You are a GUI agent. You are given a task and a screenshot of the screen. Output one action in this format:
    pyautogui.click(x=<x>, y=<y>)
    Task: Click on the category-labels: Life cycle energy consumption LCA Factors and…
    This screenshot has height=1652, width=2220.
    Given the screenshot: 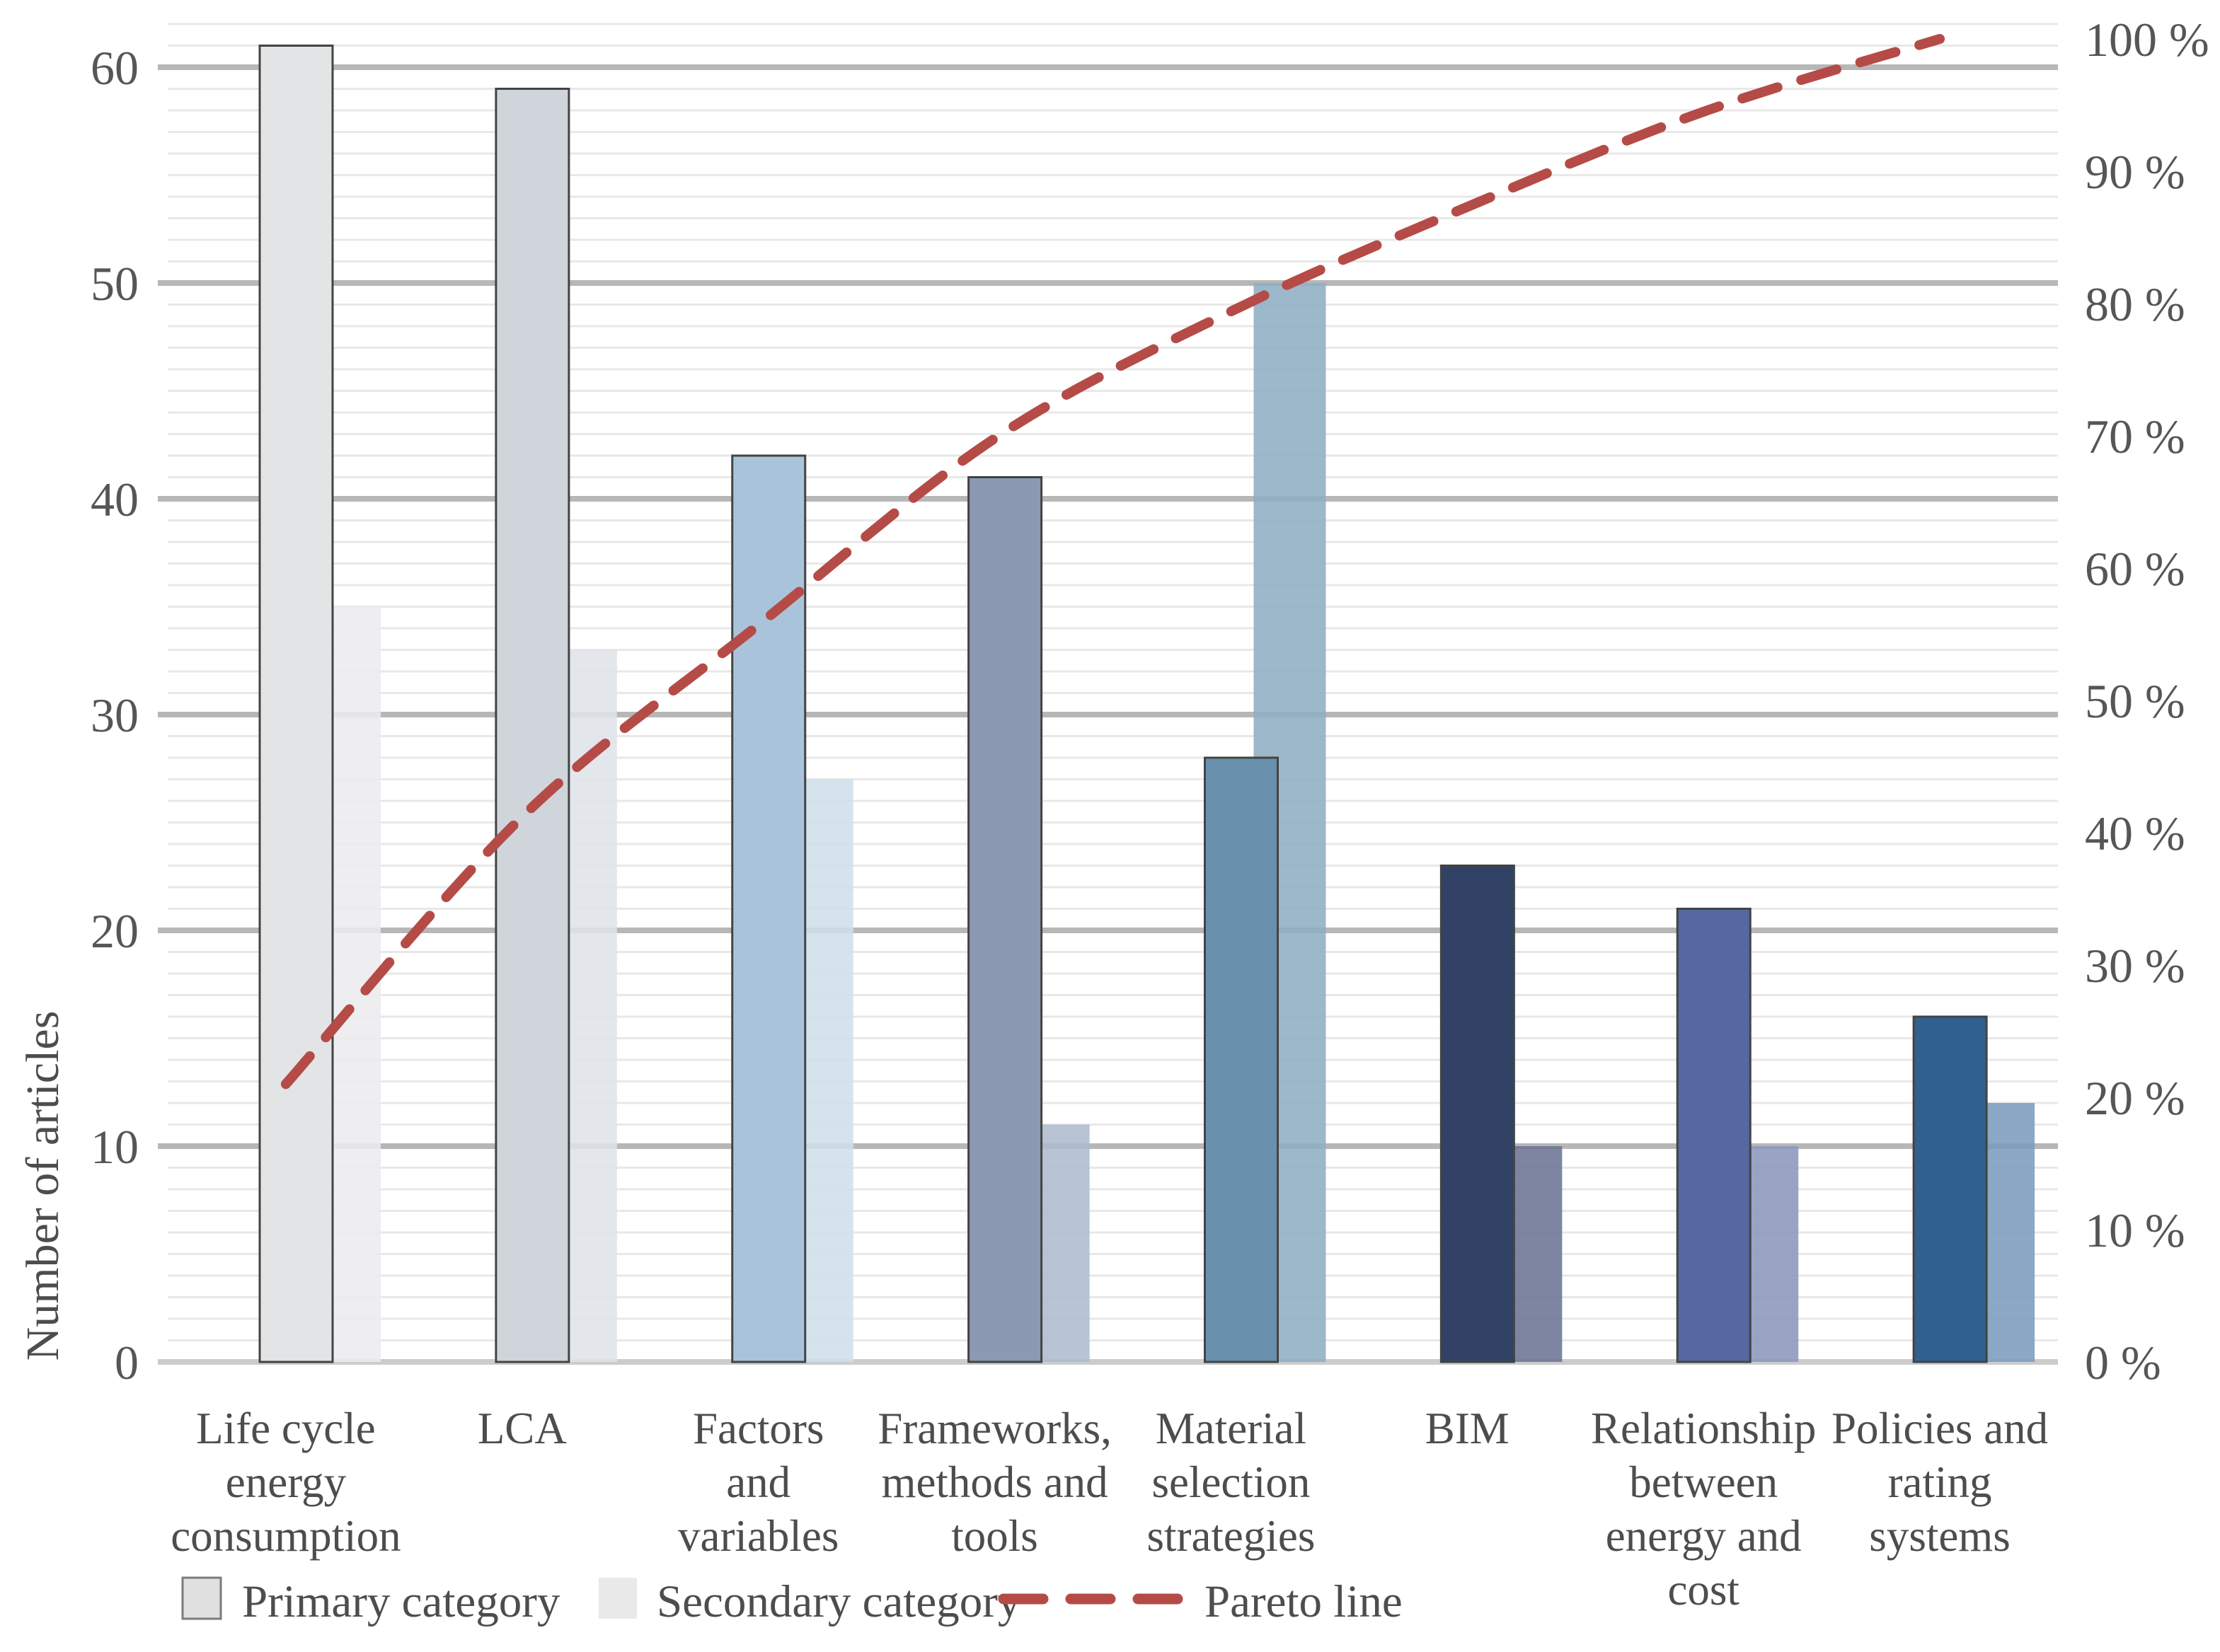 What is the action you would take?
    pyautogui.click(x=1109, y=1509)
    